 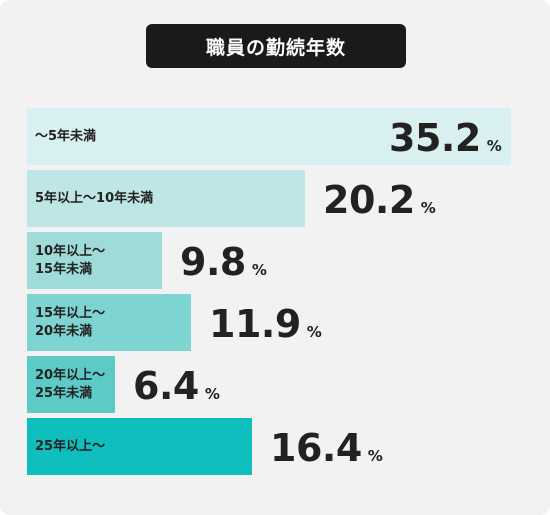 I want to click on category-label: 5年以上〜10年未満, so click(x=94, y=199).